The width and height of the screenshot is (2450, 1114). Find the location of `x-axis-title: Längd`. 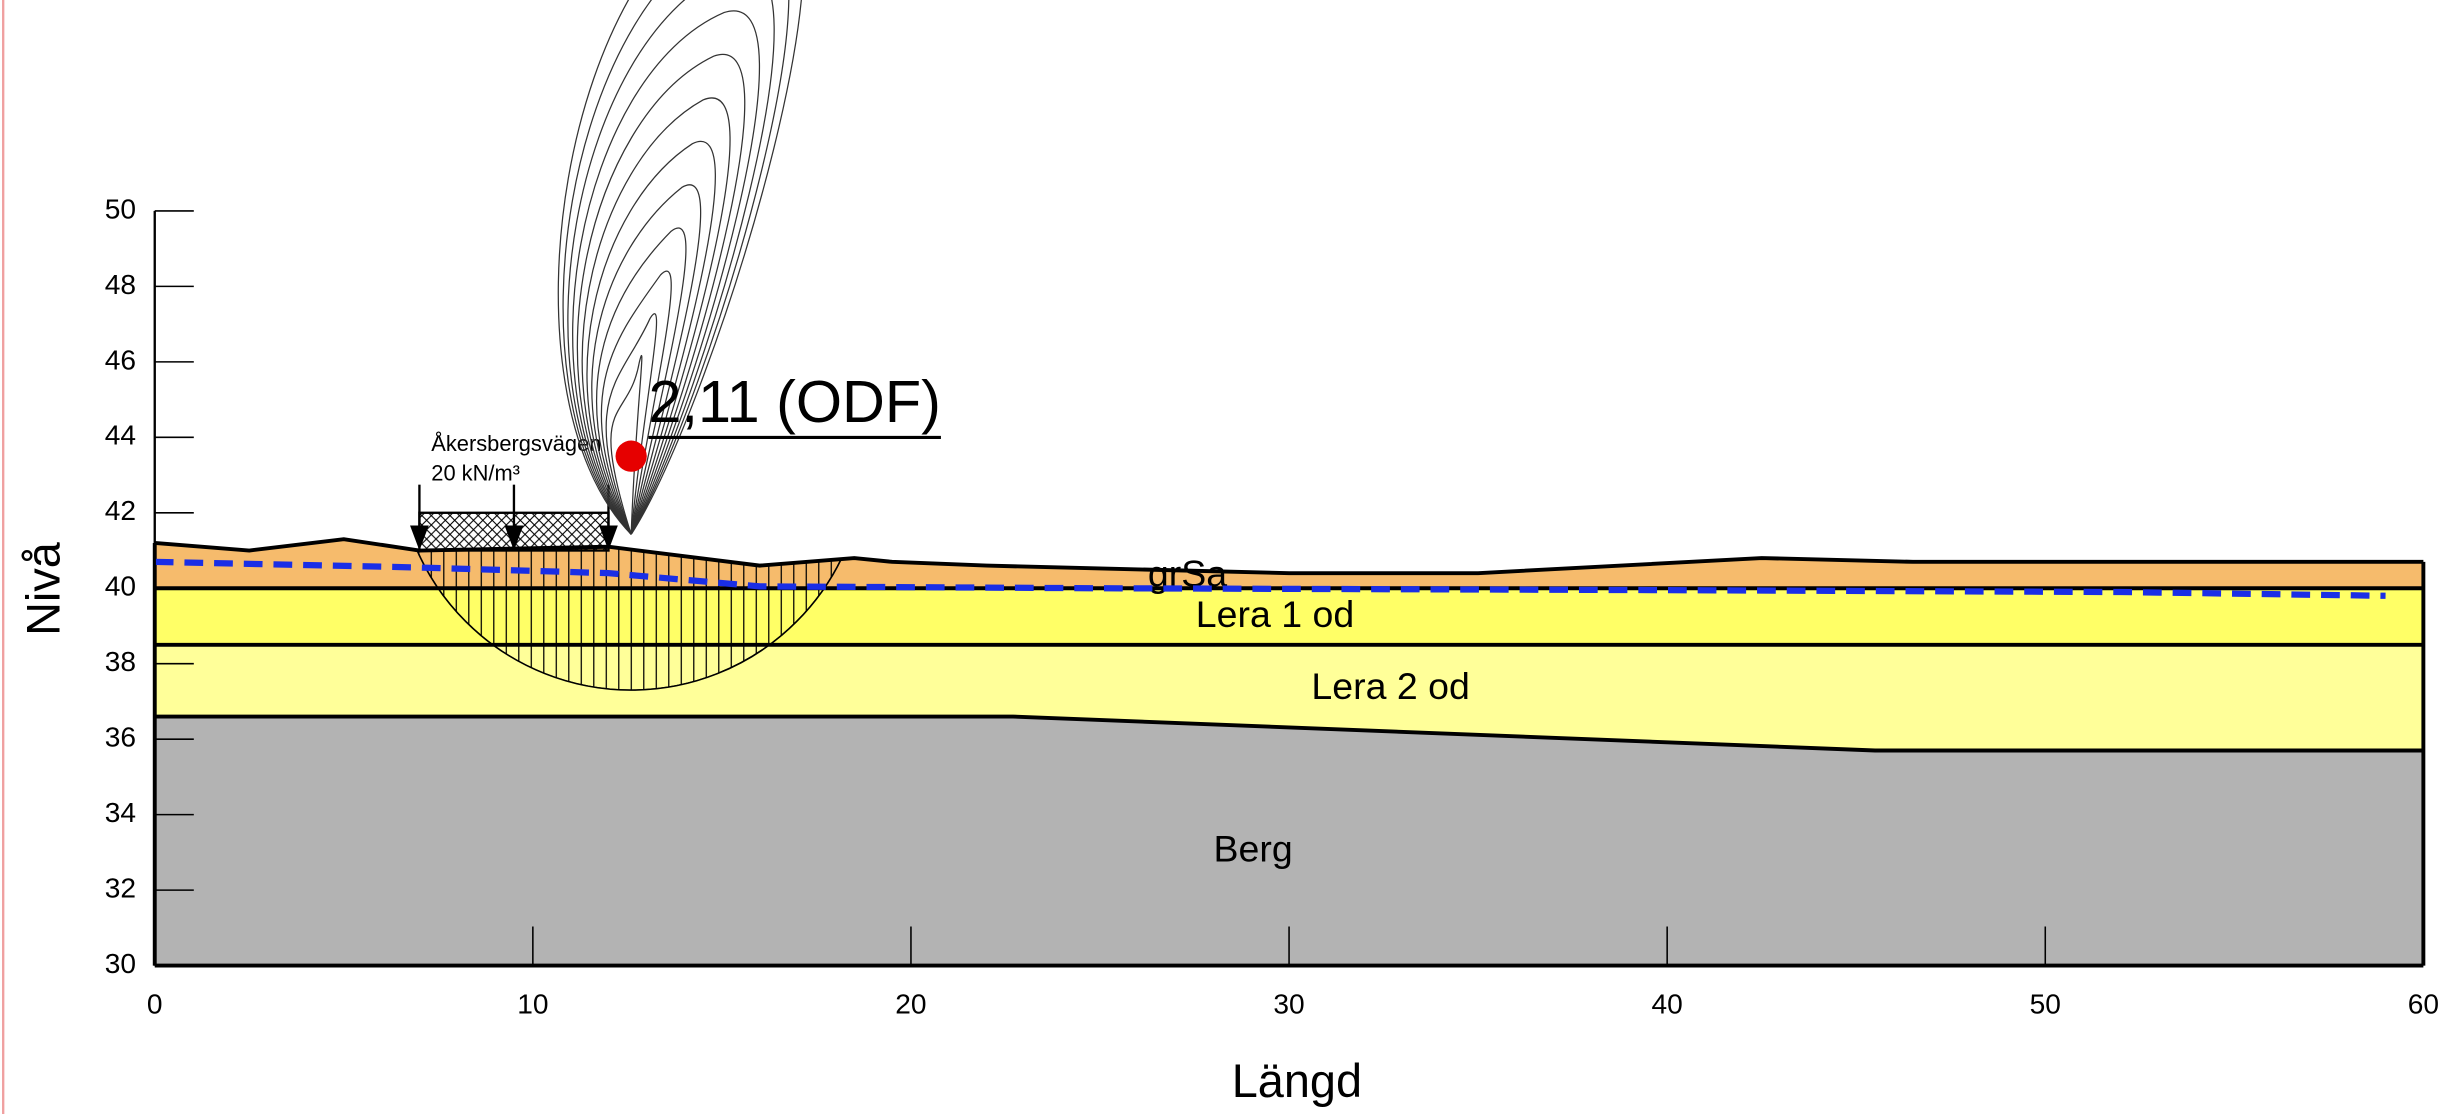

x-axis-title: Längd is located at coordinates (1297, 1081).